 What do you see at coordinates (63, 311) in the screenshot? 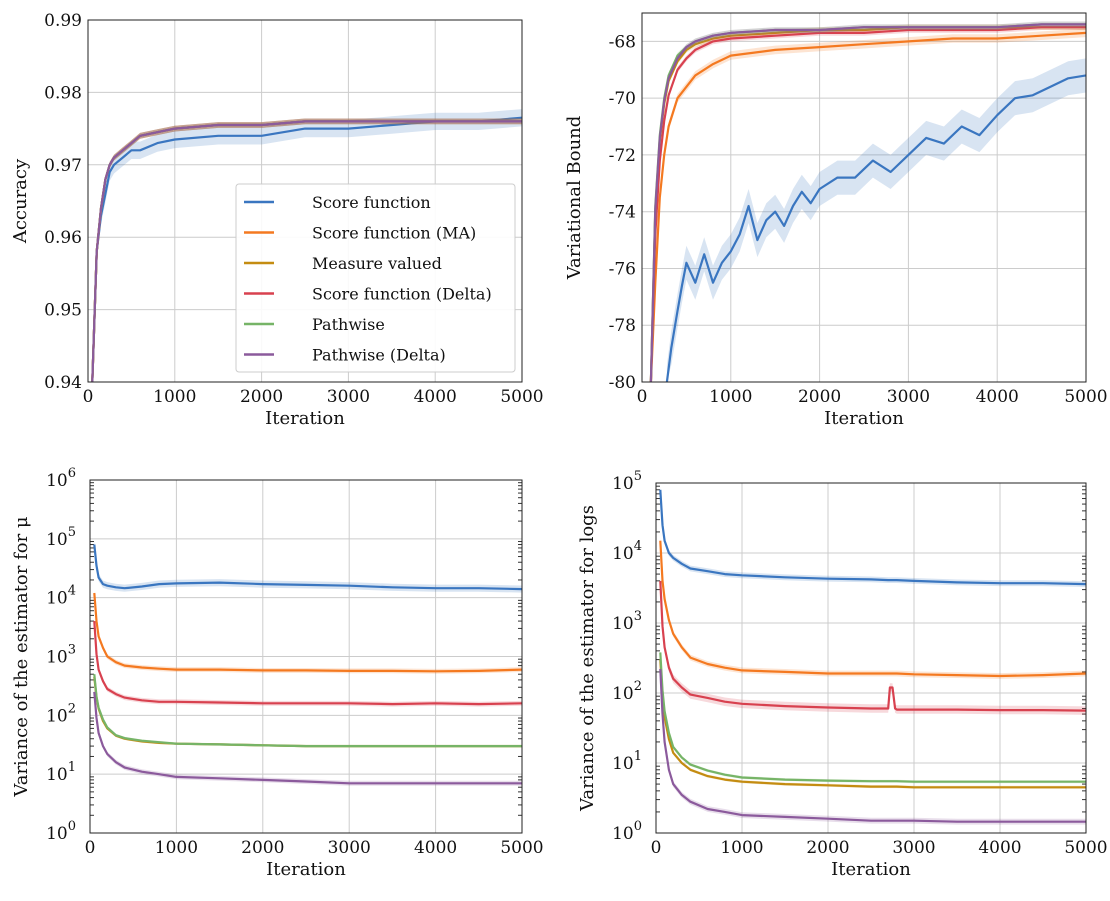
I see `y-tick-label: 0.95` at bounding box center [63, 311].